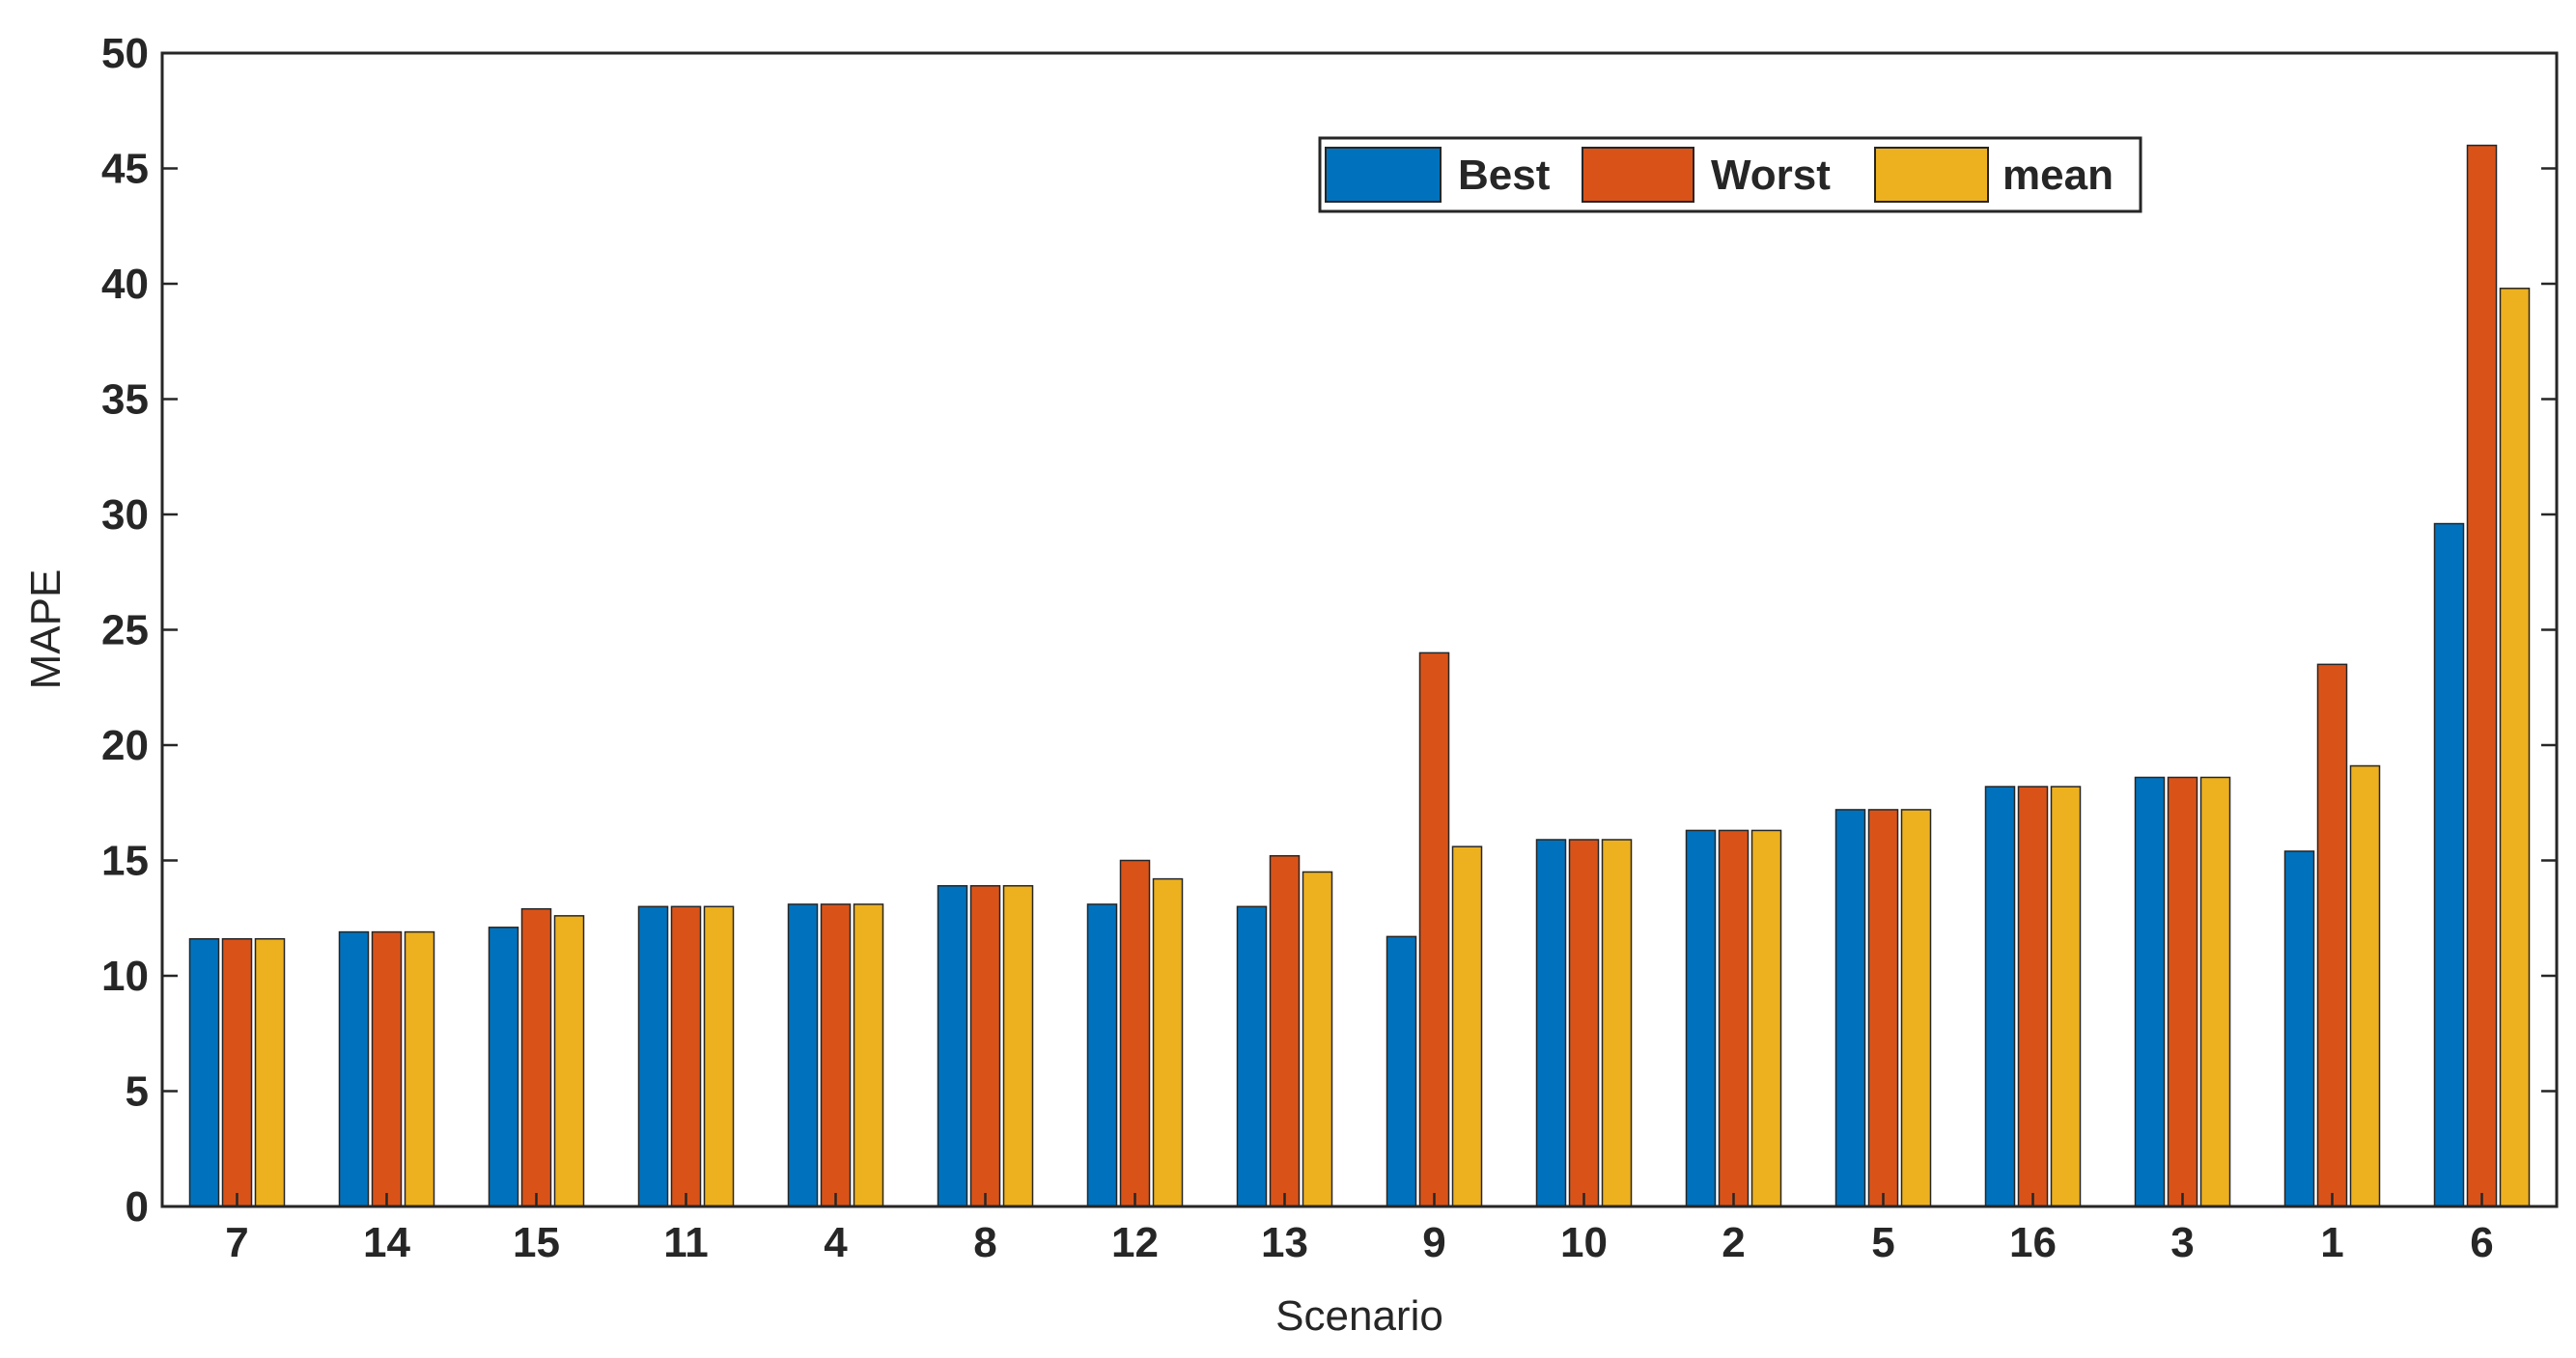 The height and width of the screenshot is (1358, 2576). I want to click on y-axis-label: MAPE, so click(46, 630).